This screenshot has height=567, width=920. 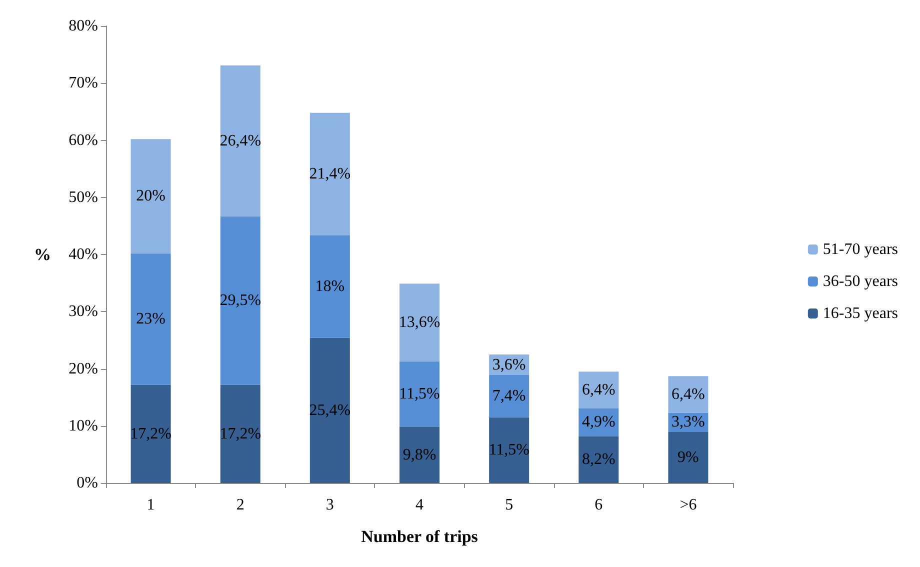 I want to click on data-label: 13,6%, so click(x=419, y=322).